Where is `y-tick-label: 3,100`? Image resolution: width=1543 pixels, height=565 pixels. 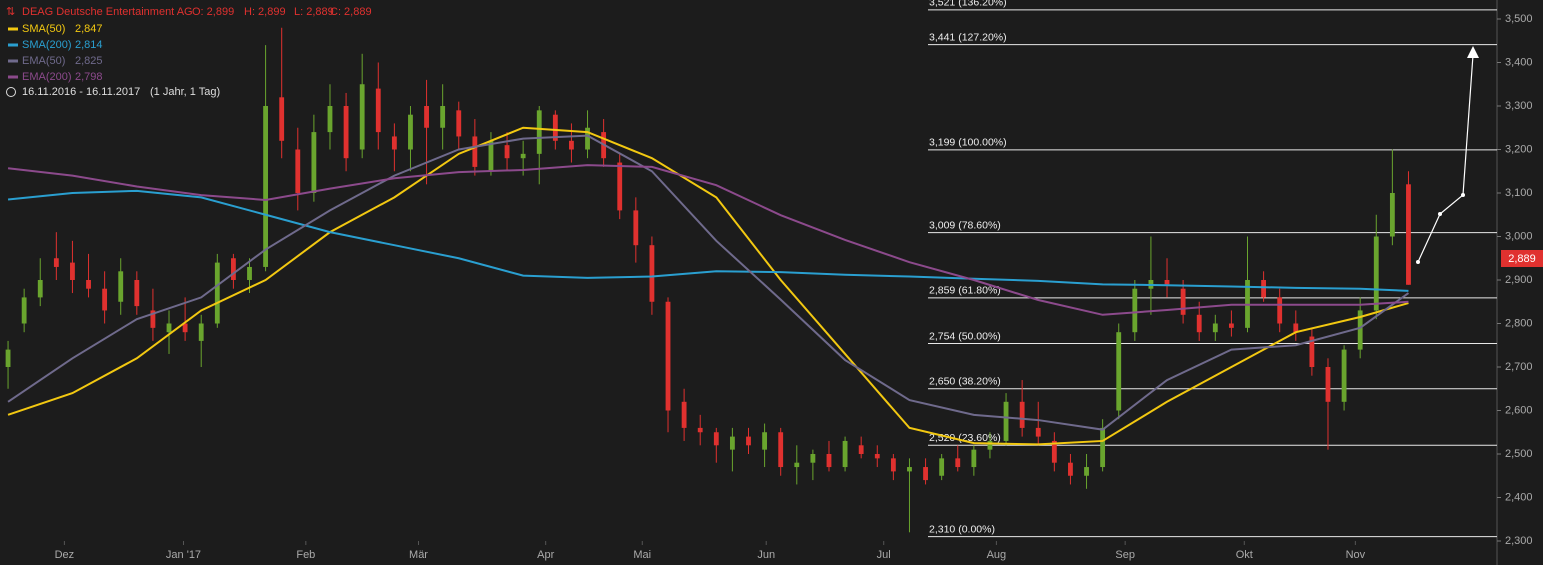
y-tick-label: 3,100 is located at coordinates (1519, 193).